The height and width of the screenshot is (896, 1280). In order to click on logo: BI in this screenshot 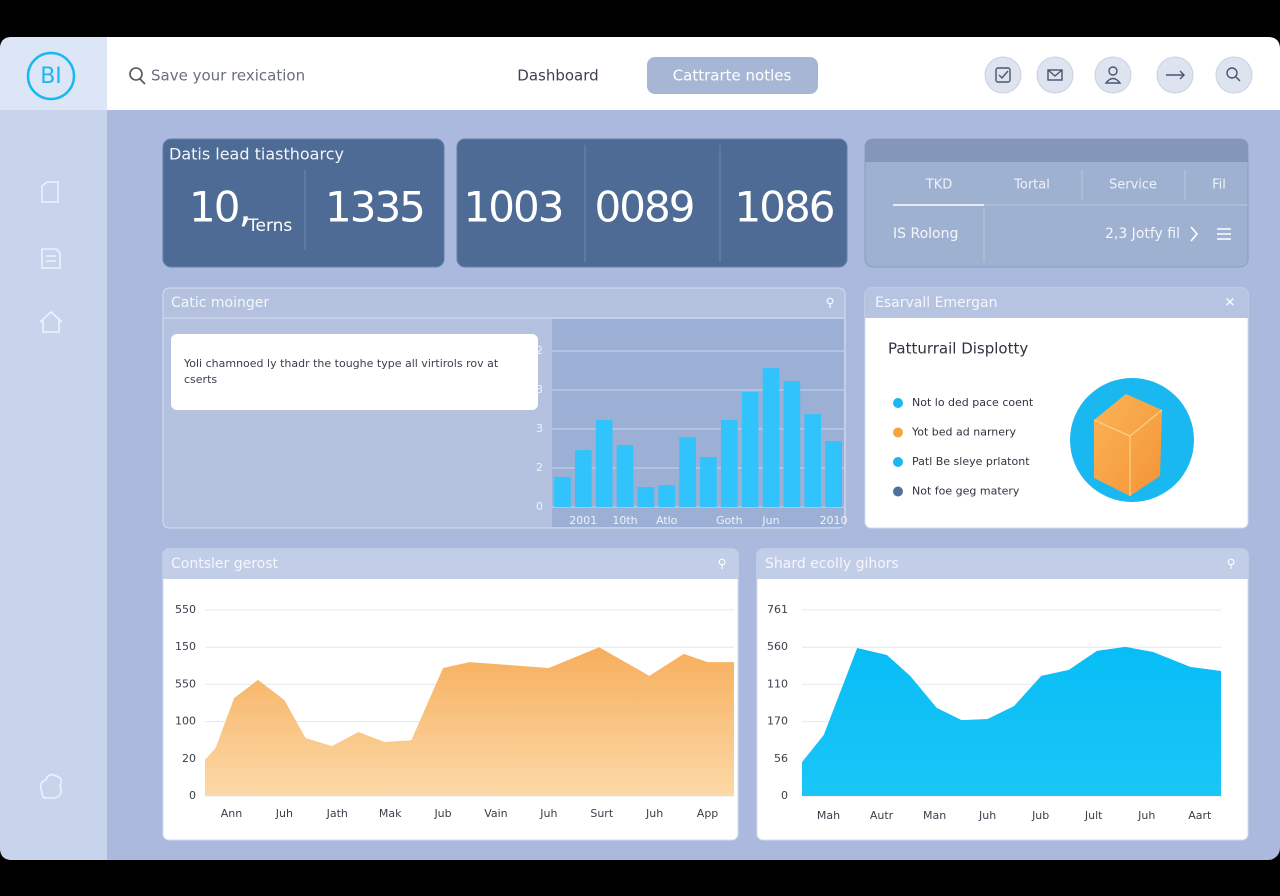, I will do `click(51, 76)`.